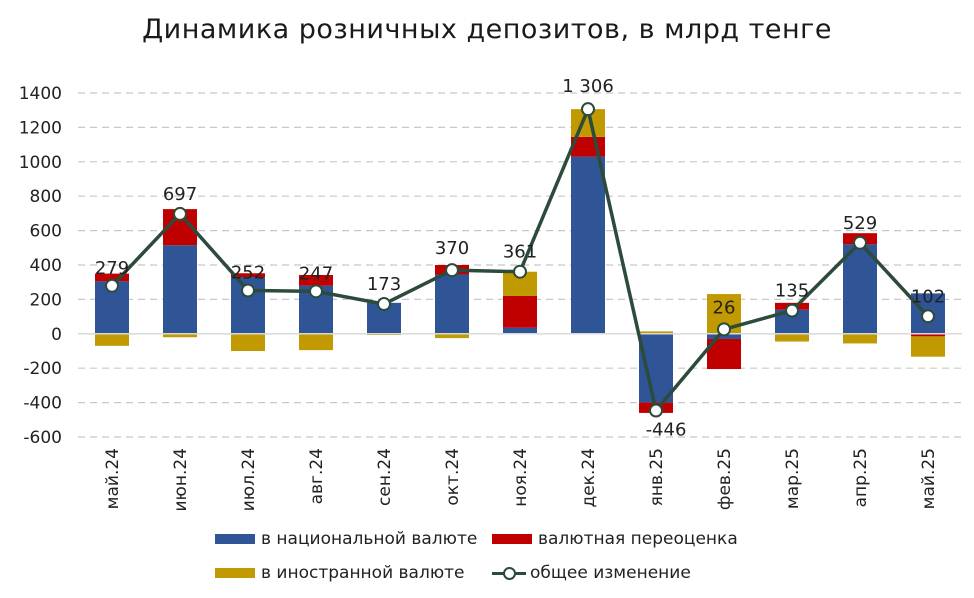  Describe the element at coordinates (46, 232) in the screenshot. I see `y-tick-label: 600` at that location.